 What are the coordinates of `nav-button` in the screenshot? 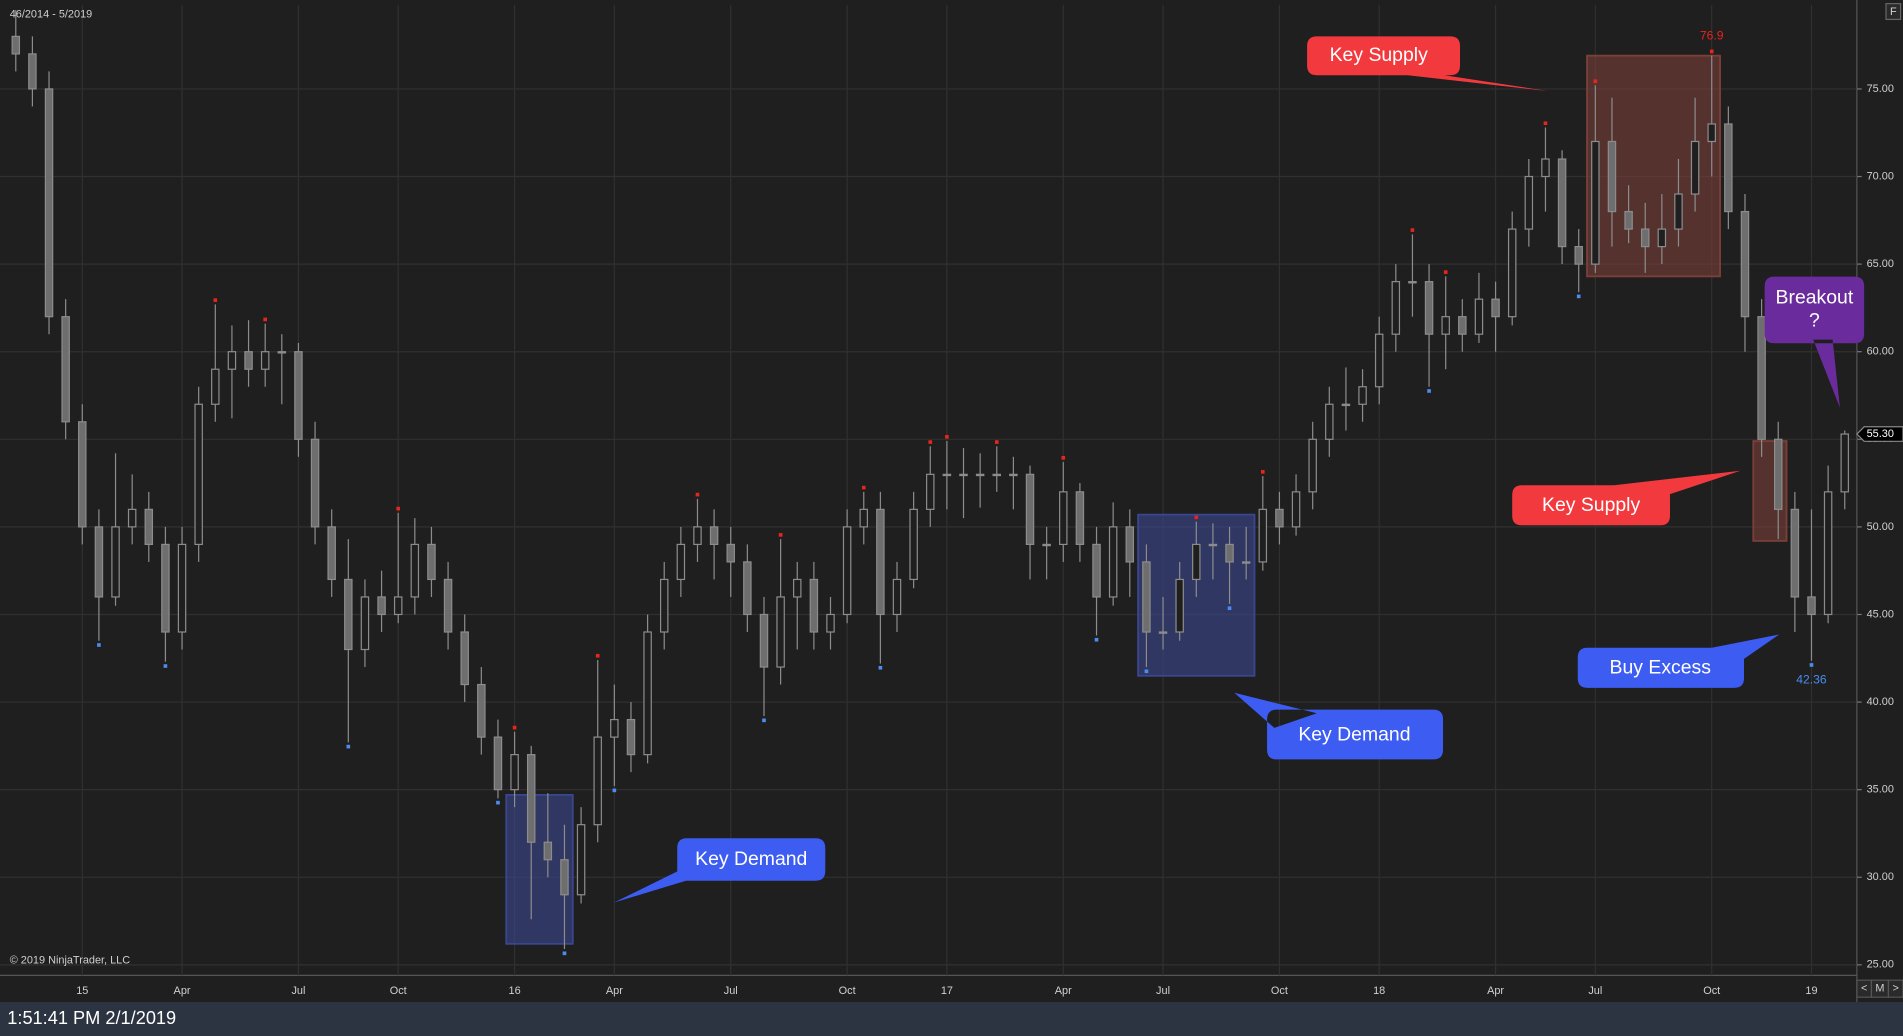 It's located at (1895, 988).